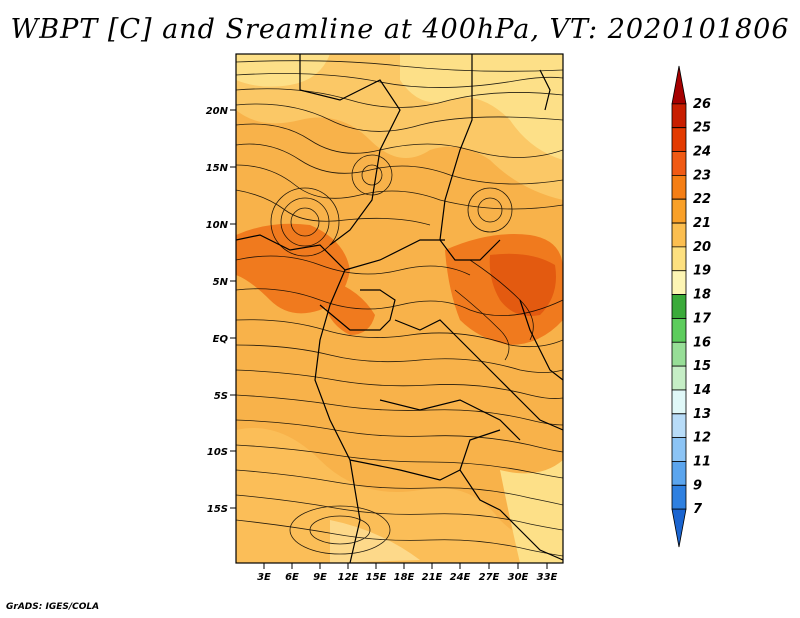 Image resolution: width=800 pixels, height=618 pixels. What do you see at coordinates (217, 225) in the screenshot?
I see `lat-tick-10n: 10N` at bounding box center [217, 225].